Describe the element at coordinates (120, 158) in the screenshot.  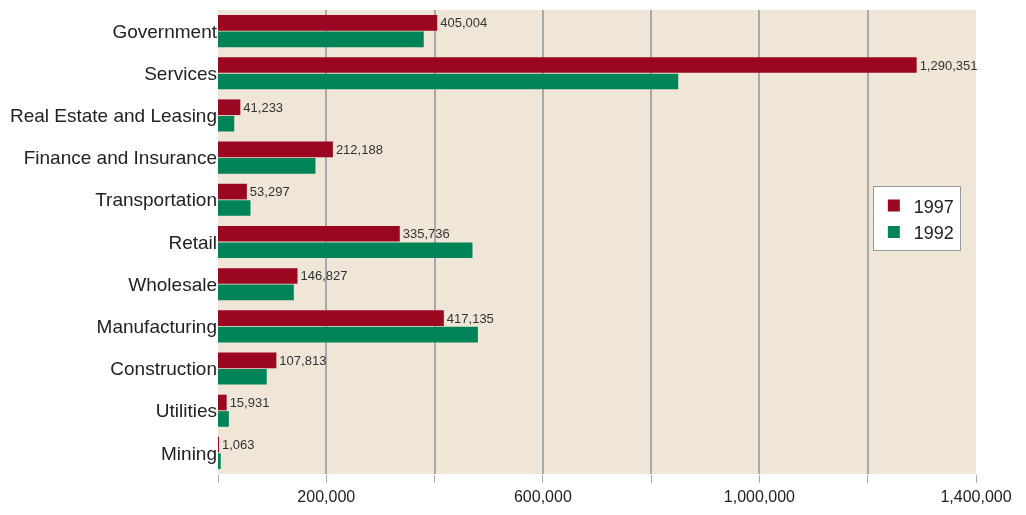
I see `y-tick-label: Finance and Insurance` at that location.